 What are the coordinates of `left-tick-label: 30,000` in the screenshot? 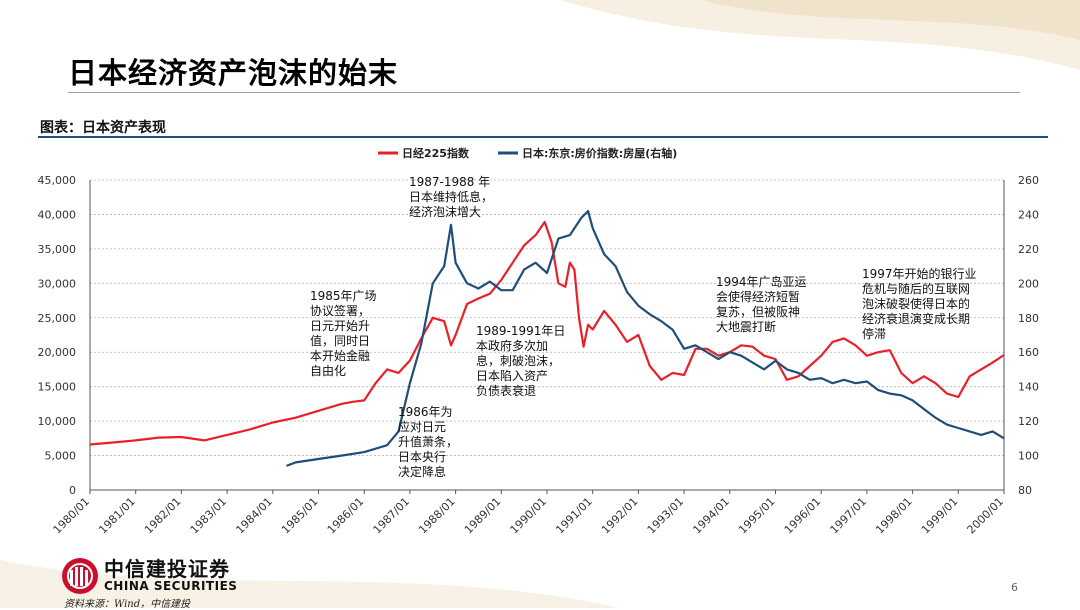 It's located at (57, 283).